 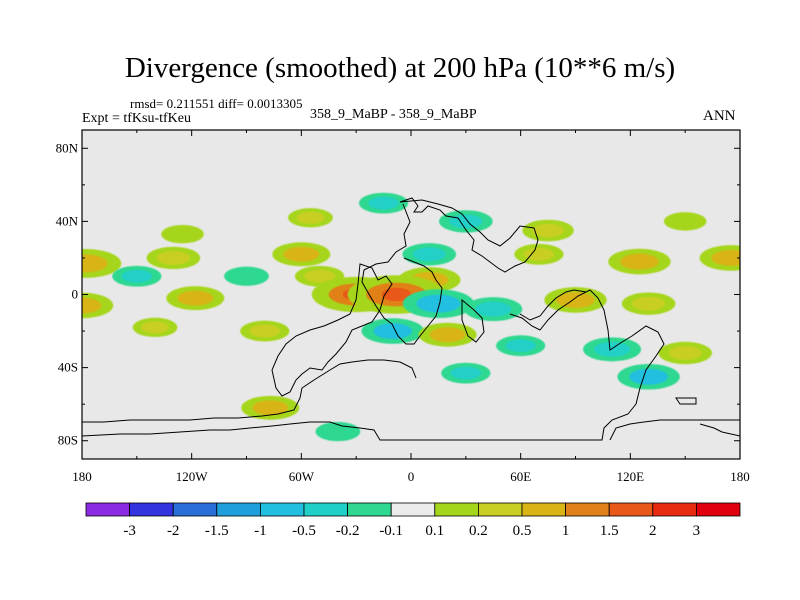 What do you see at coordinates (396, 294) in the screenshot?
I see `divergence-peak` at bounding box center [396, 294].